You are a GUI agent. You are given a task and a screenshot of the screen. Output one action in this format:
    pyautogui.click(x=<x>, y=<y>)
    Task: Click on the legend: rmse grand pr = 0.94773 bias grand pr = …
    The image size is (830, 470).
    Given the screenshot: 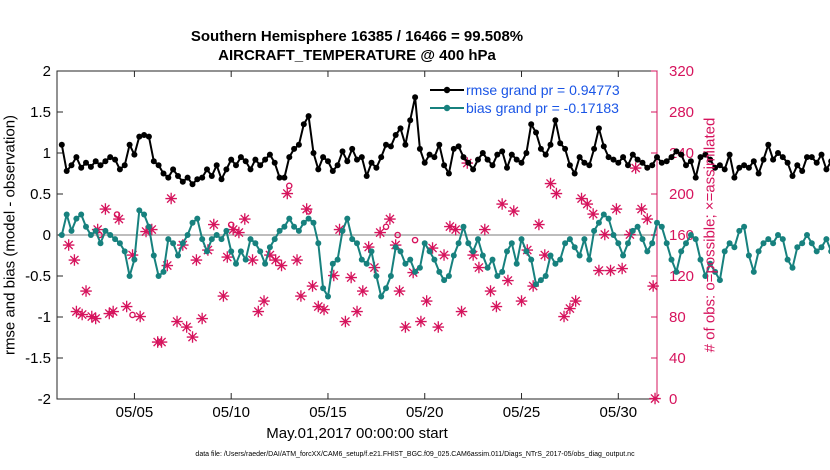 What is the action you would take?
    pyautogui.click(x=525, y=99)
    